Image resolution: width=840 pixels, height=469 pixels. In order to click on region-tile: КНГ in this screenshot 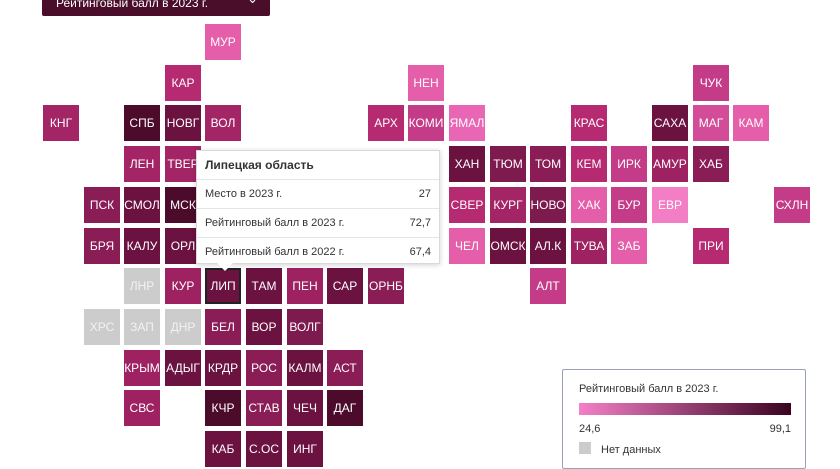, I will do `click(61, 123)`.